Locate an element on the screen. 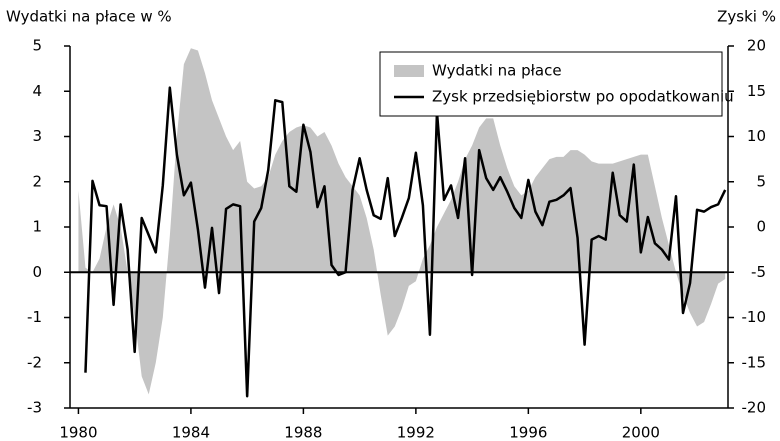 The image size is (780, 441). y-tick-label: 4 is located at coordinates (37, 91).